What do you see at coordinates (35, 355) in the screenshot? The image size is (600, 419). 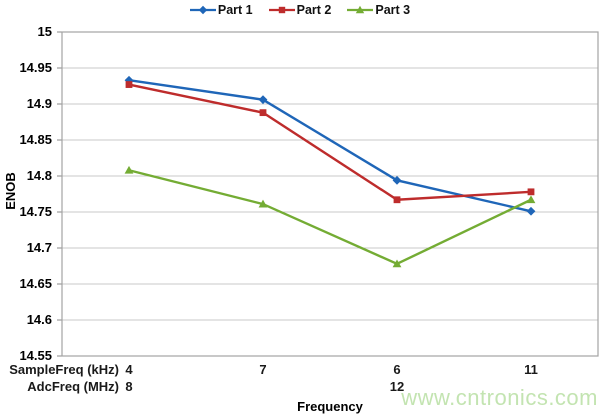 I see `y-tick-label: 14.55` at bounding box center [35, 355].